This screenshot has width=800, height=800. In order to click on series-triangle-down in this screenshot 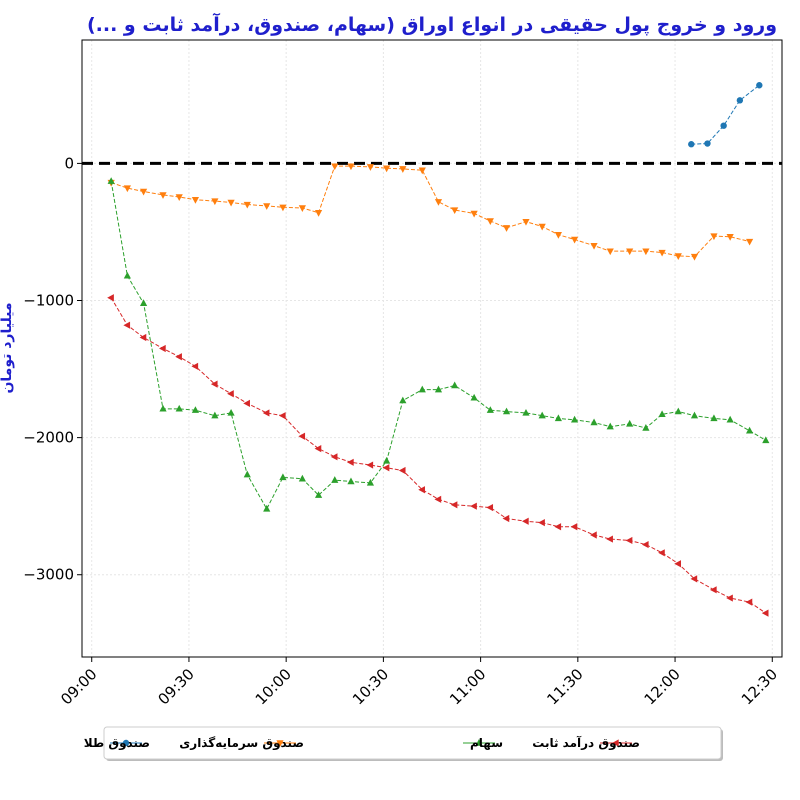, I will do `click(430, 212)`.